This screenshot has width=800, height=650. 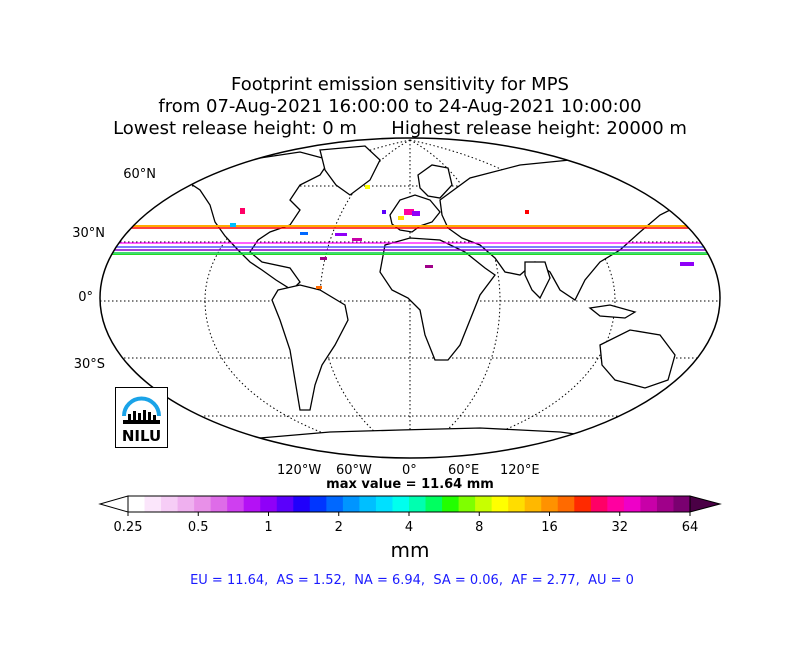 I want to click on colorbar-tick-label: 0.25, so click(x=128, y=527).